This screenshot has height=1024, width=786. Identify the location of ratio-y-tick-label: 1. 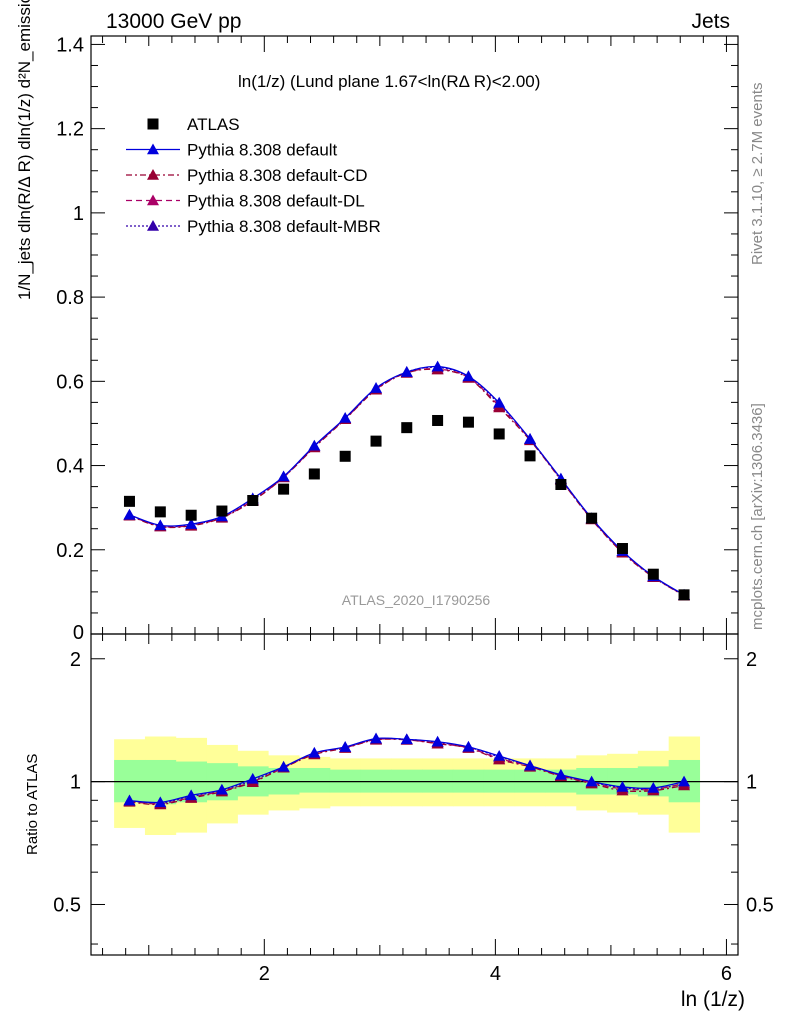
(75, 783).